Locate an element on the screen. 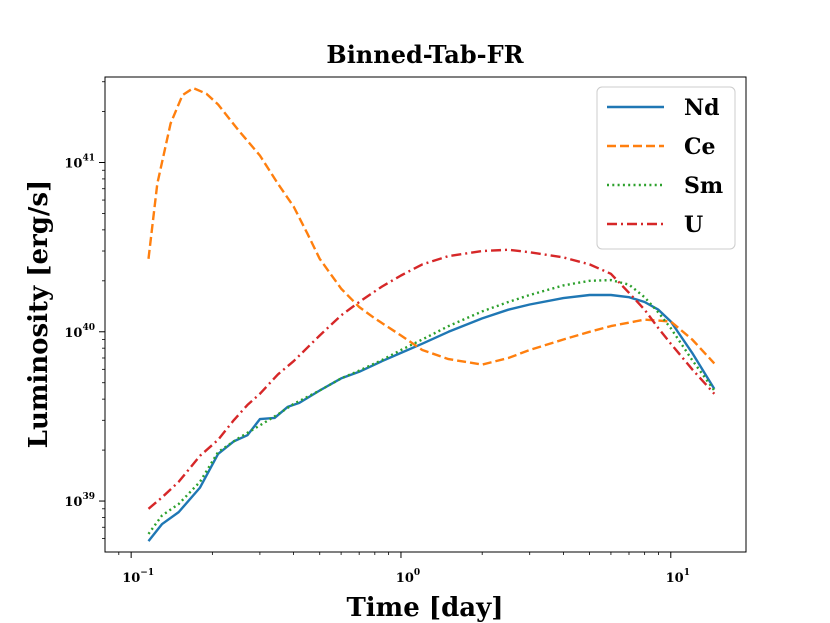 This screenshot has height=623, width=830. x-tick-label-exponent: −1 is located at coordinates (147, 573).